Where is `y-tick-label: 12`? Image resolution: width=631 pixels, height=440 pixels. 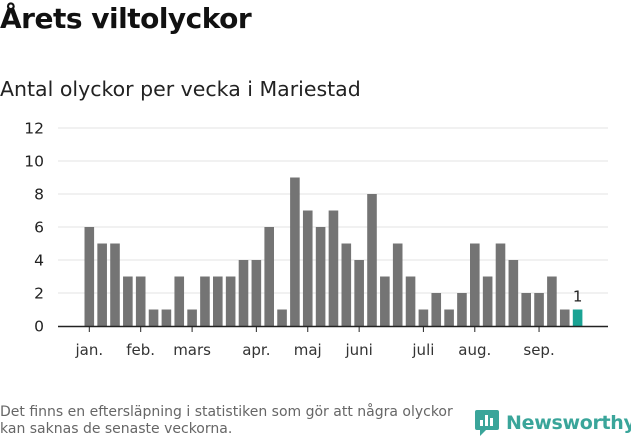
y-tick-label: 12 is located at coordinates (34, 129).